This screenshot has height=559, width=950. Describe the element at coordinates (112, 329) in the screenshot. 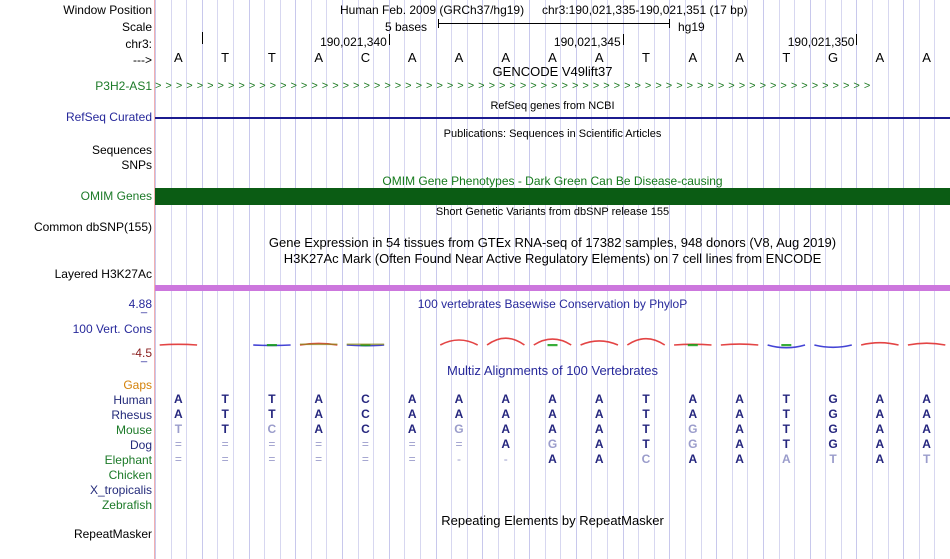

I see `label-cons-track: 100 Vert. Cons` at that location.